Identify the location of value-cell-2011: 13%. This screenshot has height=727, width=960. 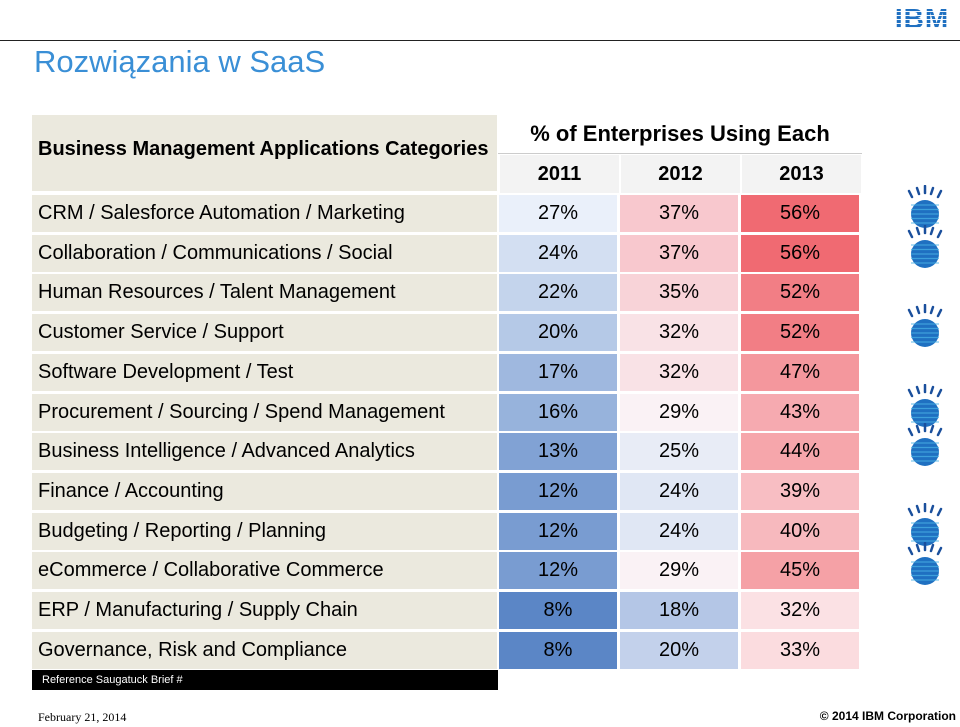
(558, 452).